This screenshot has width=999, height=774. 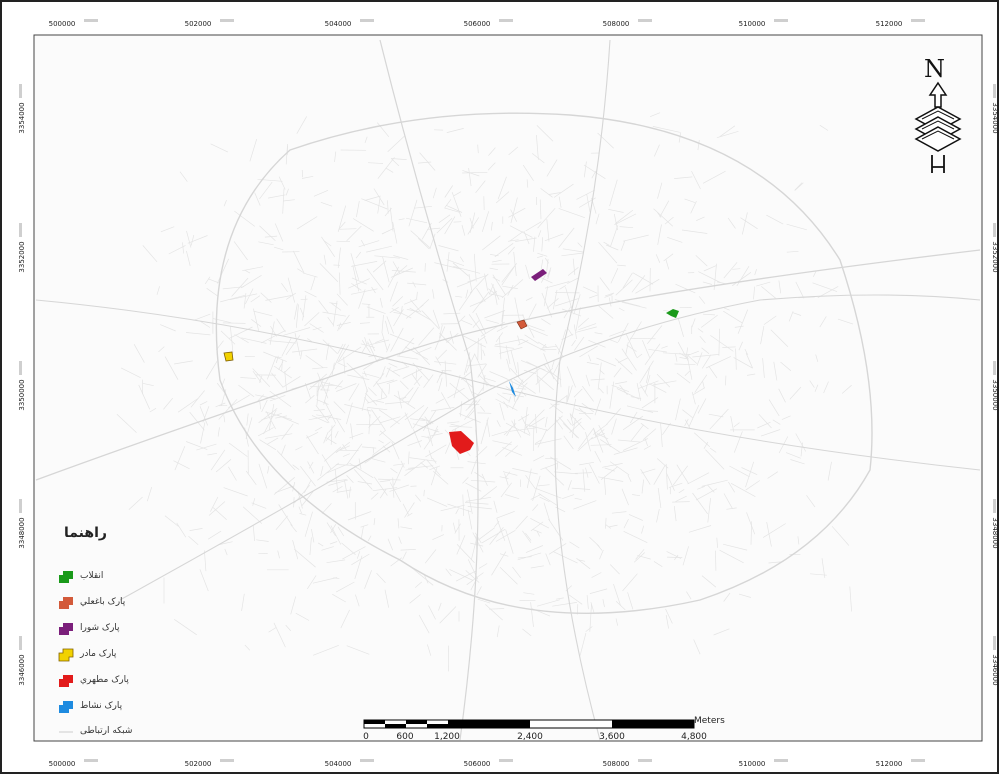 I want to click on x-tick-label: 512000, so click(x=889, y=24).